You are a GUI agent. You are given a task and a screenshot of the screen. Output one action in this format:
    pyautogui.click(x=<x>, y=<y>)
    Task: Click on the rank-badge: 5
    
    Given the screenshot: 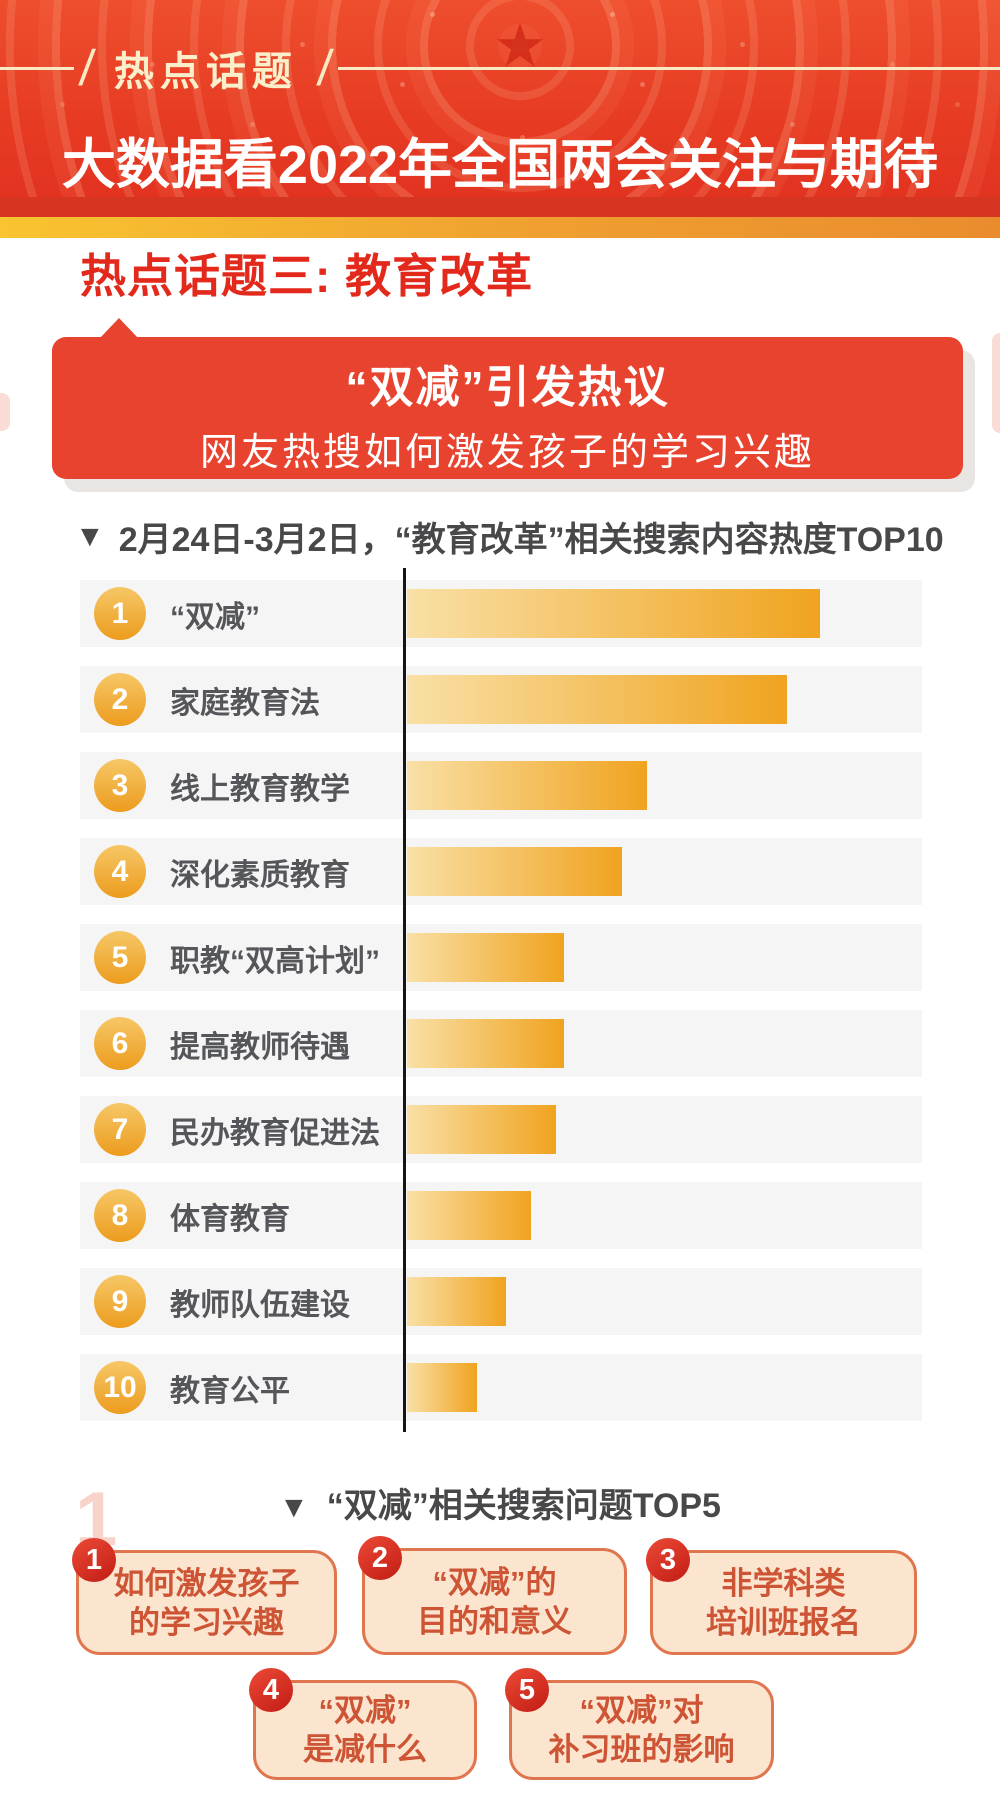 What is the action you would take?
    pyautogui.click(x=120, y=957)
    